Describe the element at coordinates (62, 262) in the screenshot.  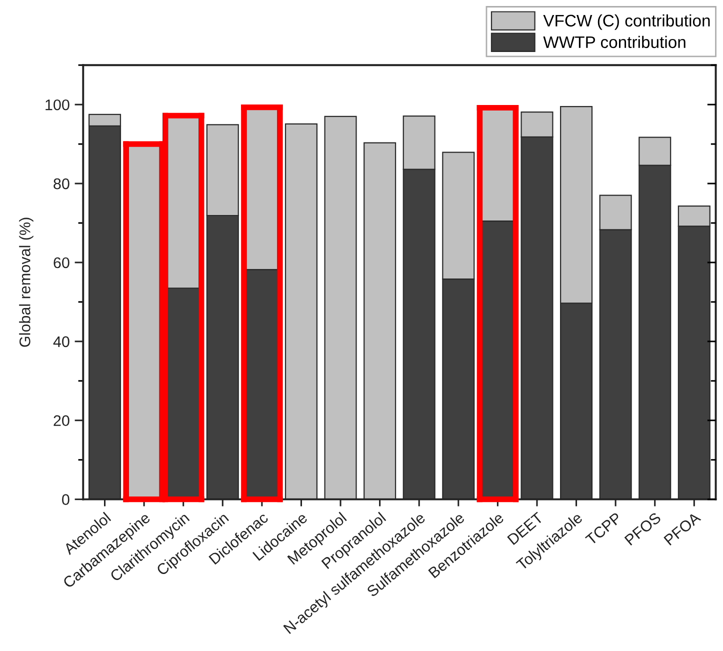
I see `y-tick-label: 60` at that location.